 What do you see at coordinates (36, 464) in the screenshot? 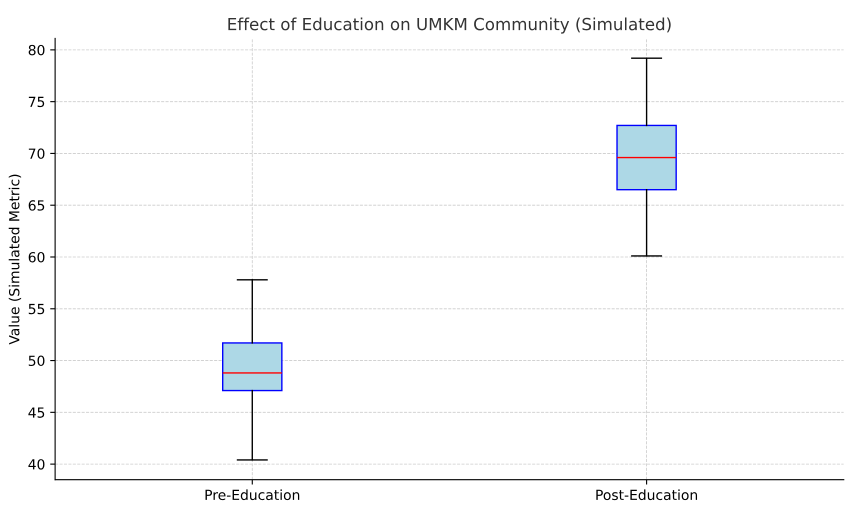
I see `y-tick-label: 40` at bounding box center [36, 464].